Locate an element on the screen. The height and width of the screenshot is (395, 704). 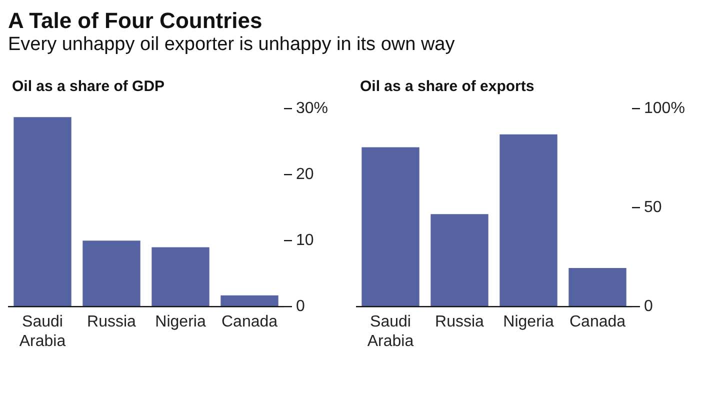
chart-title: A Tale of Four Countries is located at coordinates (136, 21).